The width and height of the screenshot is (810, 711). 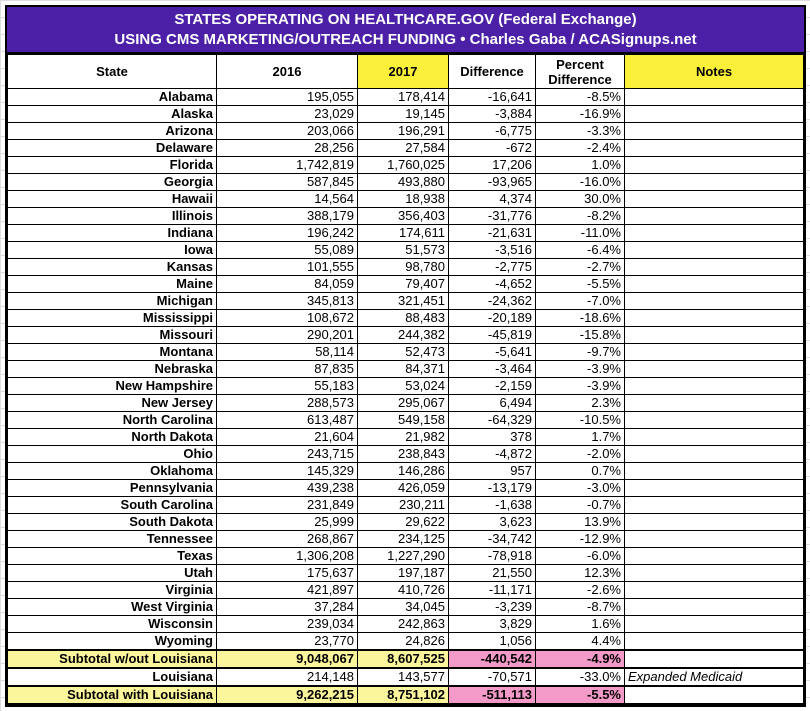 I want to click on cell-difference: -20,189, so click(x=492, y=318).